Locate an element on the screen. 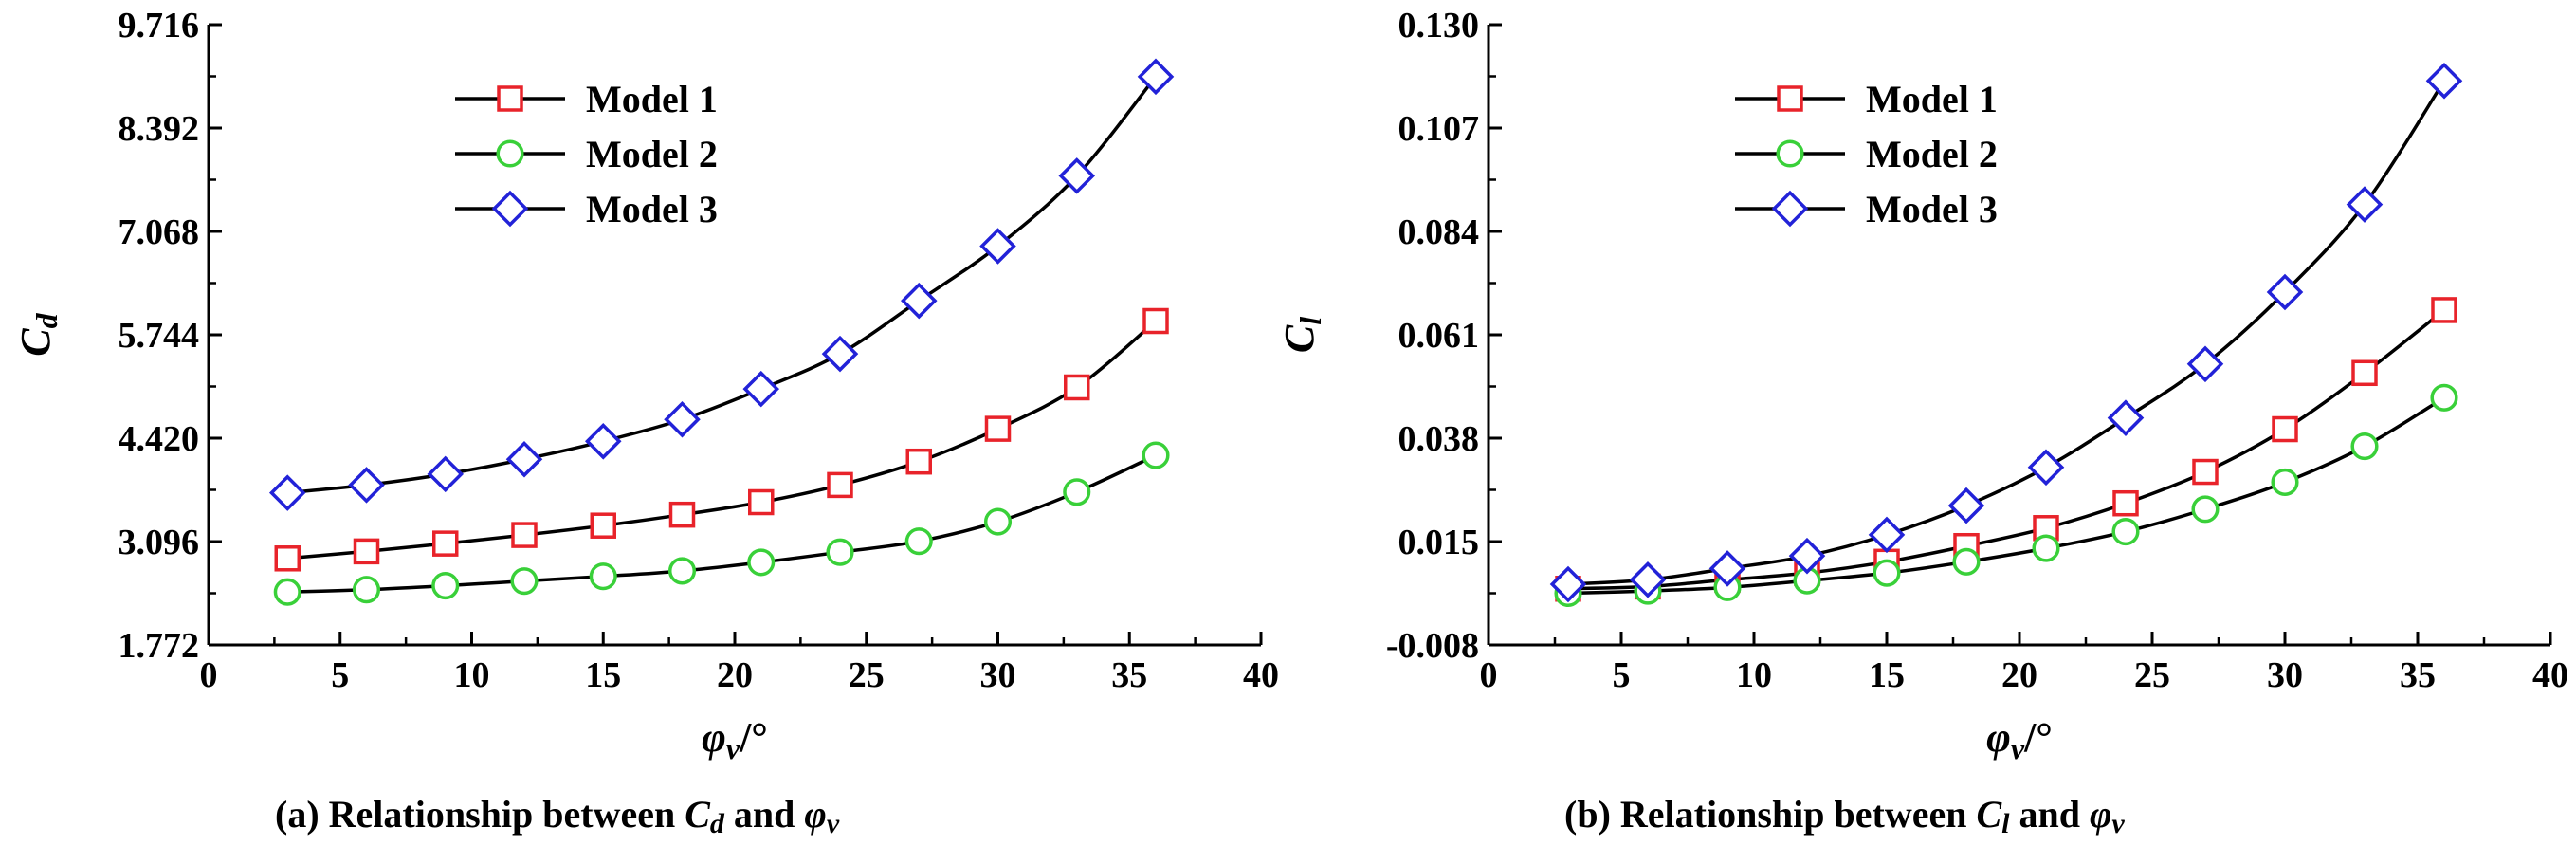 The height and width of the screenshot is (846, 2576). y-tick-label: -0.008 is located at coordinates (1432, 646).